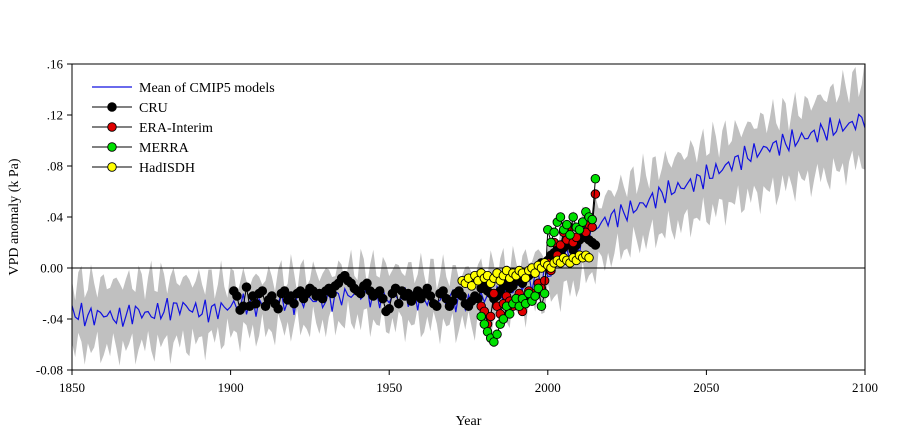 The image size is (900, 435). Describe the element at coordinates (55, 115) in the screenshot. I see `y-tick-label: .12` at that location.